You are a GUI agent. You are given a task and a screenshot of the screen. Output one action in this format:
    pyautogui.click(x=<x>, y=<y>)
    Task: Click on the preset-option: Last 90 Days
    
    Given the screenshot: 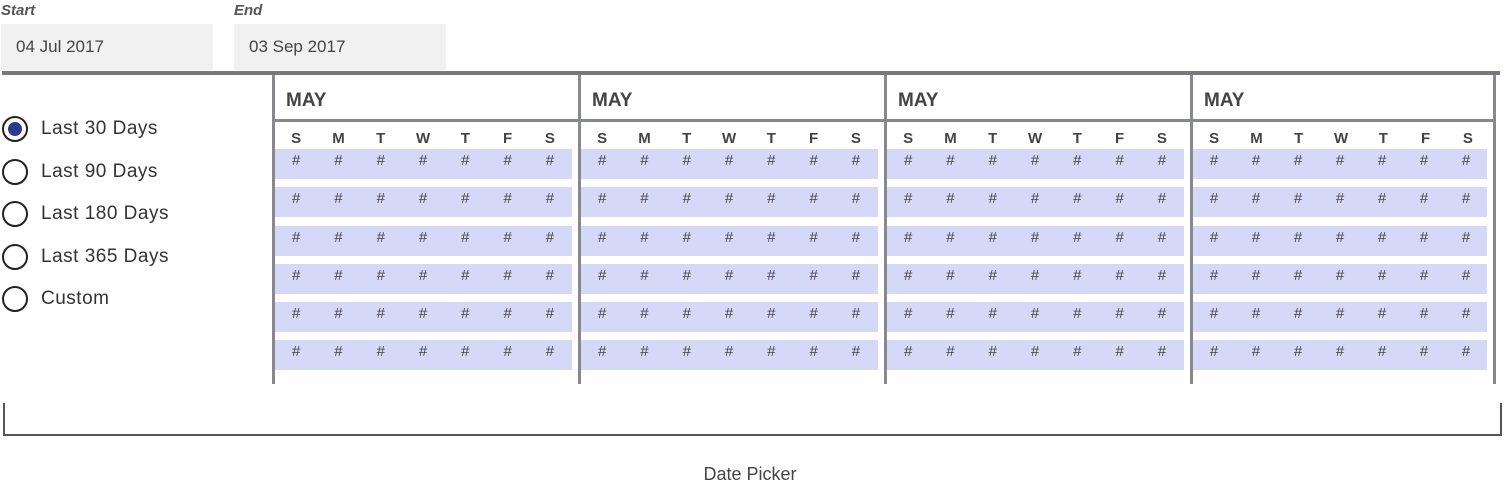 What is the action you would take?
    pyautogui.click(x=85, y=172)
    